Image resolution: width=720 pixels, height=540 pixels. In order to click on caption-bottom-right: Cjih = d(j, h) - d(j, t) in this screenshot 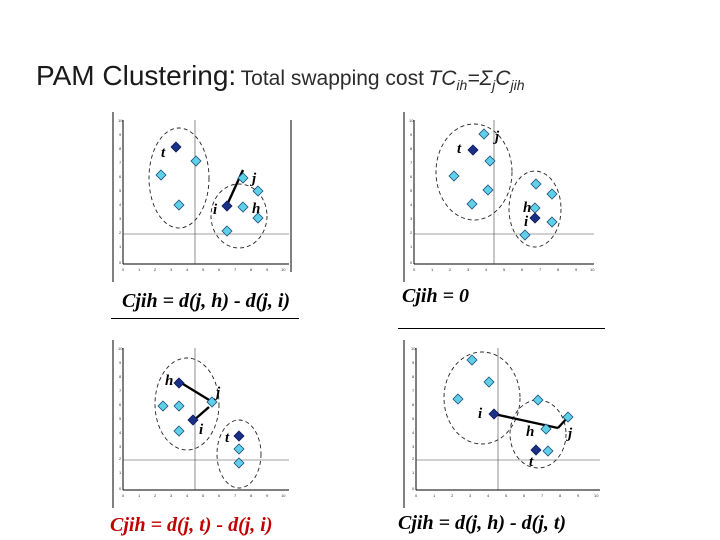, I will do `click(482, 523)`.